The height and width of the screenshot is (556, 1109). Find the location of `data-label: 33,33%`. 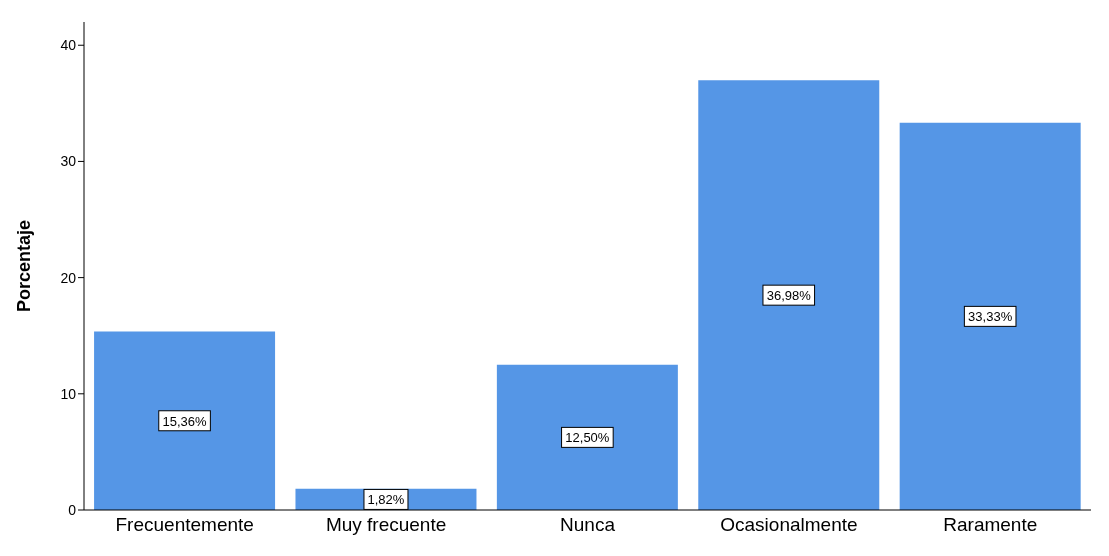

data-label: 33,33% is located at coordinates (990, 317).